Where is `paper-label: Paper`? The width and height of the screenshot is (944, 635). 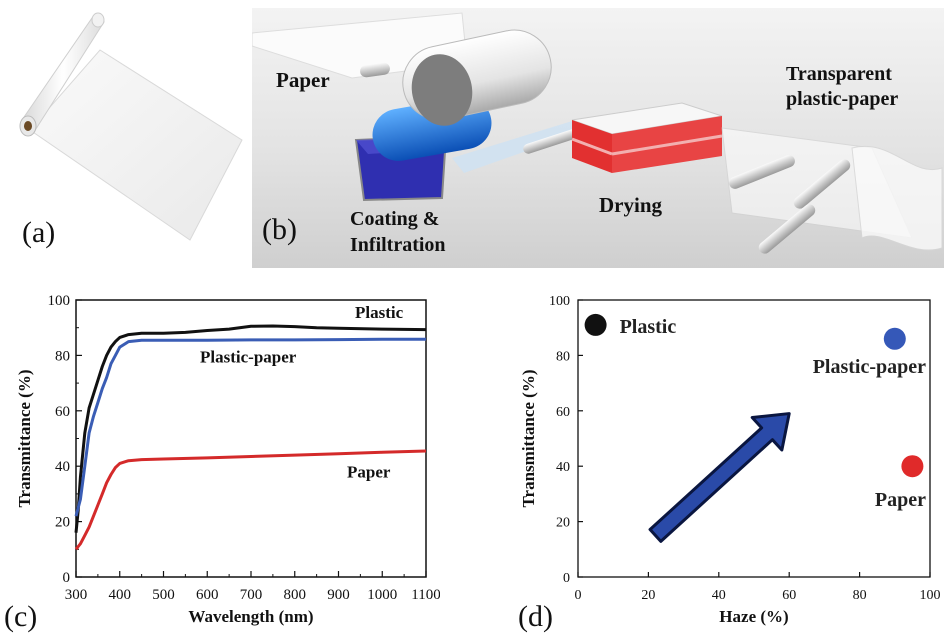
paper-label: Paper is located at coordinates (303, 80).